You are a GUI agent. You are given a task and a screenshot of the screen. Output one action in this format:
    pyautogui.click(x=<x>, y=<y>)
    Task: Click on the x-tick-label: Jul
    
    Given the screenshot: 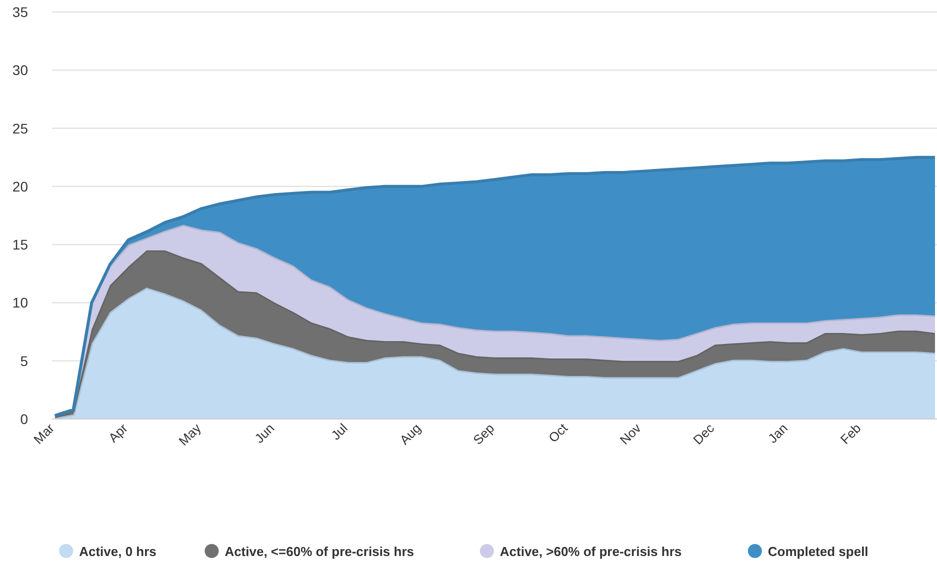 What is the action you would take?
    pyautogui.click(x=339, y=431)
    